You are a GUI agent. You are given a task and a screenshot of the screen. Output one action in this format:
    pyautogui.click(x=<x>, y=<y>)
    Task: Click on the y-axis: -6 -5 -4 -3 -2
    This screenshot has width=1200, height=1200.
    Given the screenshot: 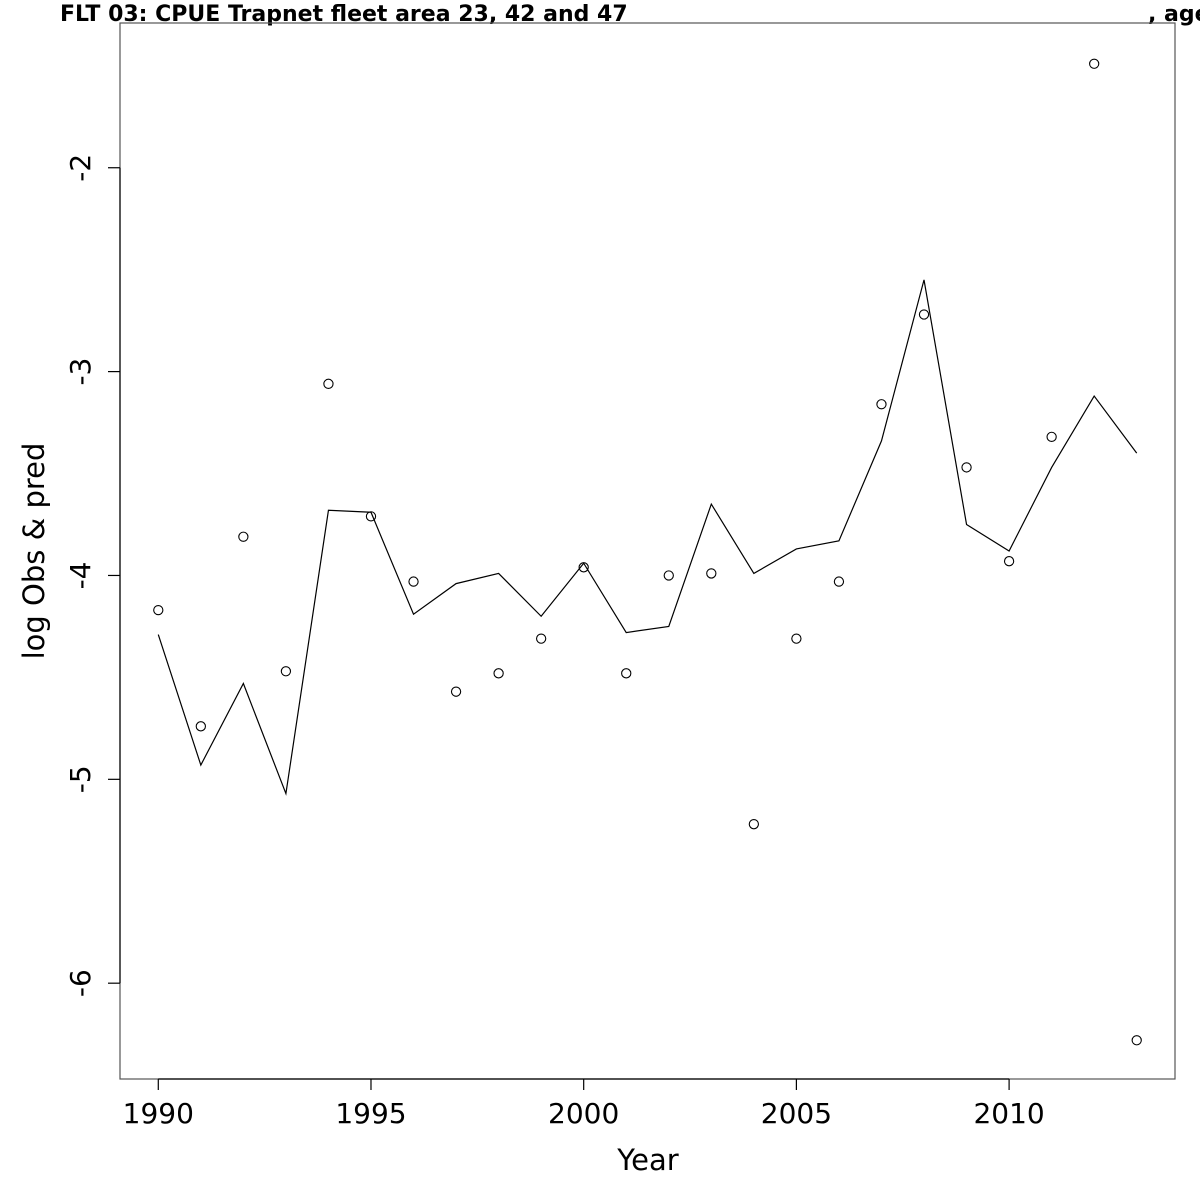 What is the action you would take?
    pyautogui.click(x=92, y=575)
    